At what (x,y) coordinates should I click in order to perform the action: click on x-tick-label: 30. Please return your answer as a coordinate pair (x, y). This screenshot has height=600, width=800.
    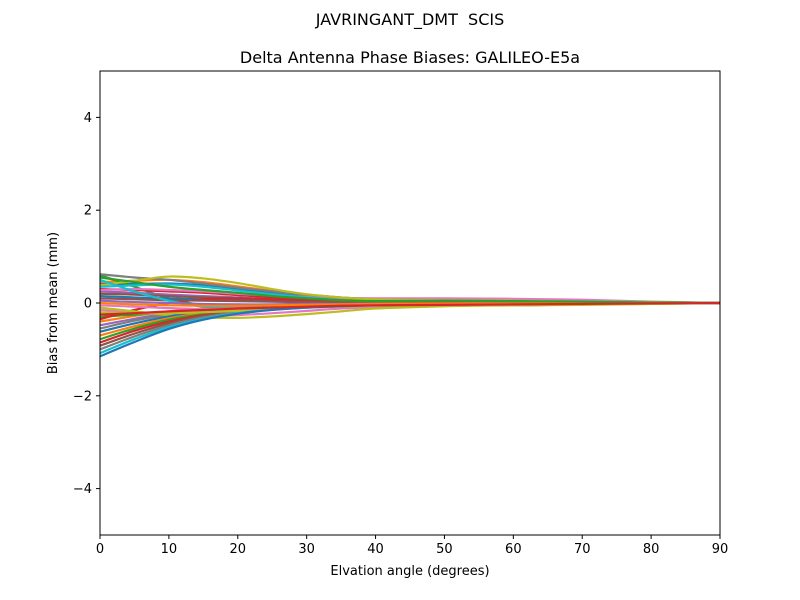
    Looking at the image, I should click on (306, 549).